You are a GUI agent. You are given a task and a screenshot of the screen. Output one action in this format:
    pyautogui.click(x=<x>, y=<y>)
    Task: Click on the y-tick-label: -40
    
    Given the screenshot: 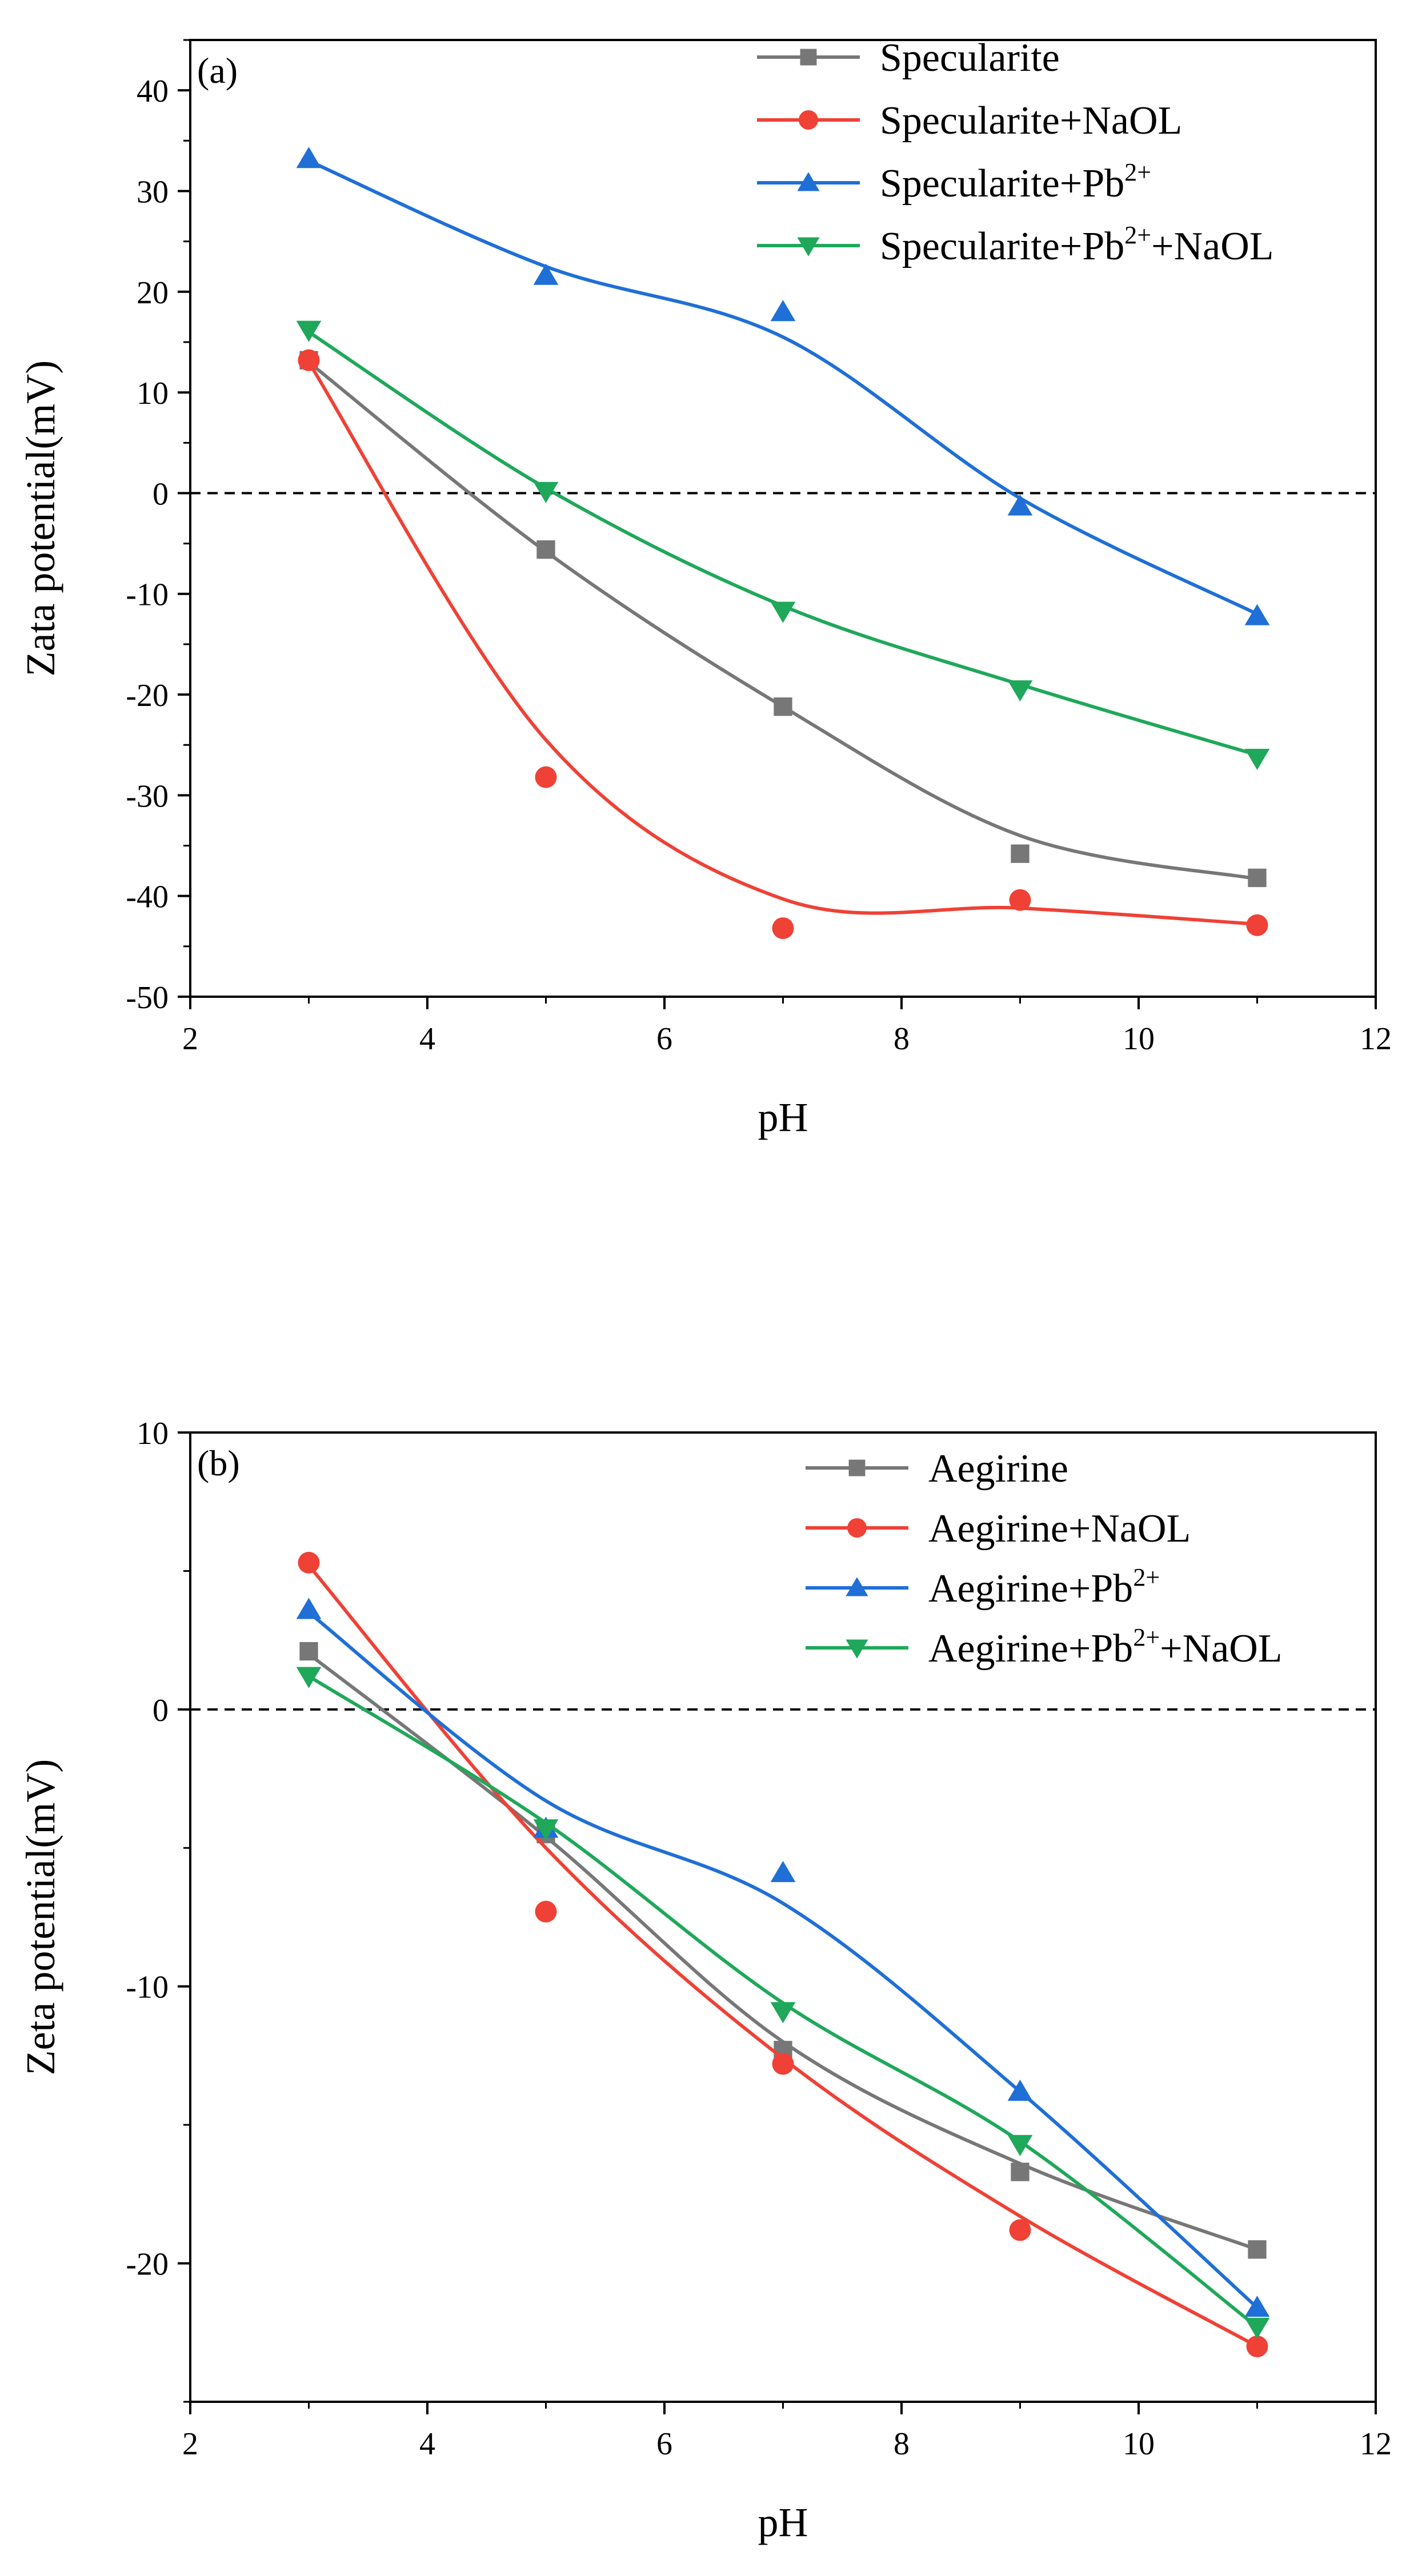 What is the action you would take?
    pyautogui.click(x=148, y=897)
    